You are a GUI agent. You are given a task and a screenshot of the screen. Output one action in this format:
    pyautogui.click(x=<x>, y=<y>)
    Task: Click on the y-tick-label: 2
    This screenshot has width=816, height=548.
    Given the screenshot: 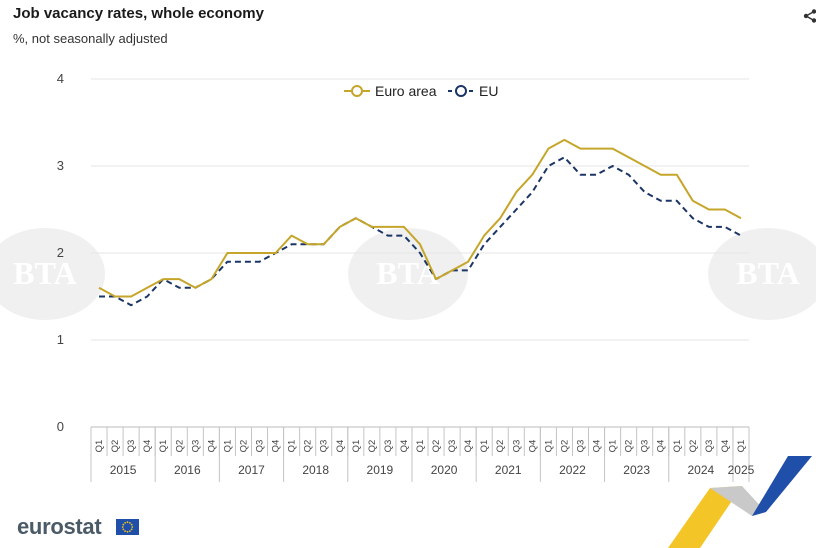 What is the action you would take?
    pyautogui.click(x=60, y=252)
    